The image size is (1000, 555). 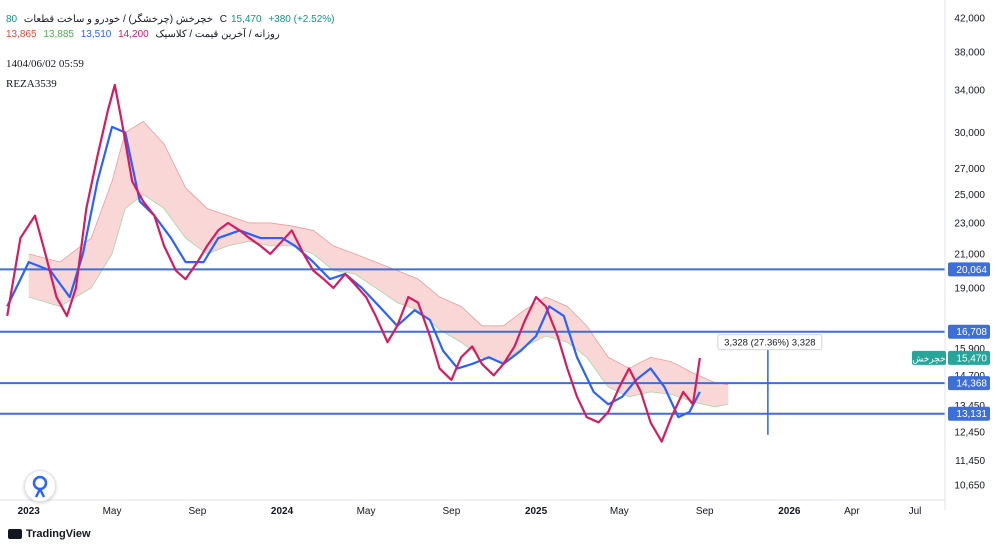 I want to click on ichimoku-value-2: 13,510, so click(x=96, y=34).